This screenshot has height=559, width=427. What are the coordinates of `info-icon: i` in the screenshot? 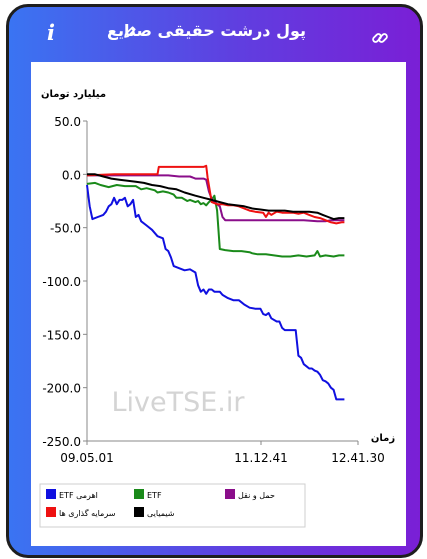 It's located at (51, 32).